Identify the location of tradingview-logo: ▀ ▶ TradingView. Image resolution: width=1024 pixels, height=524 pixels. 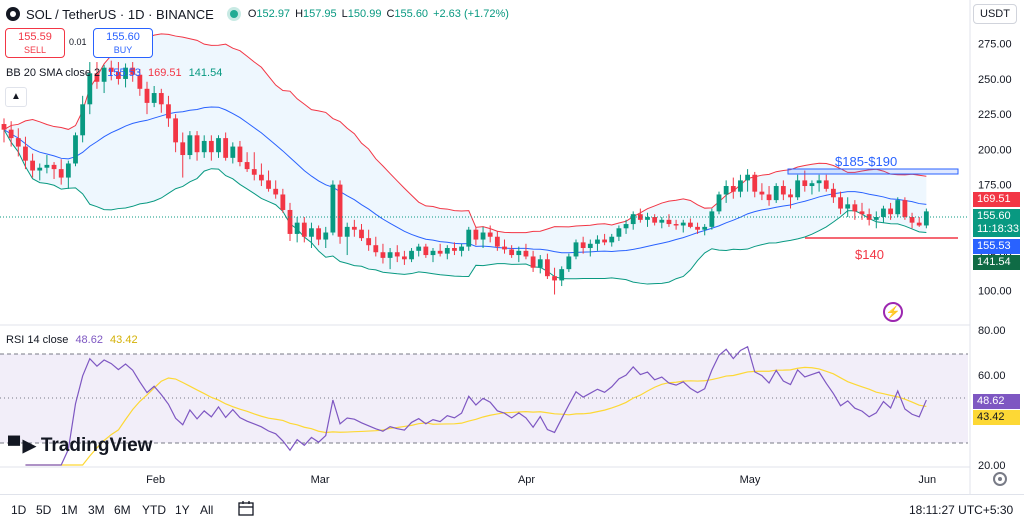
(80, 446).